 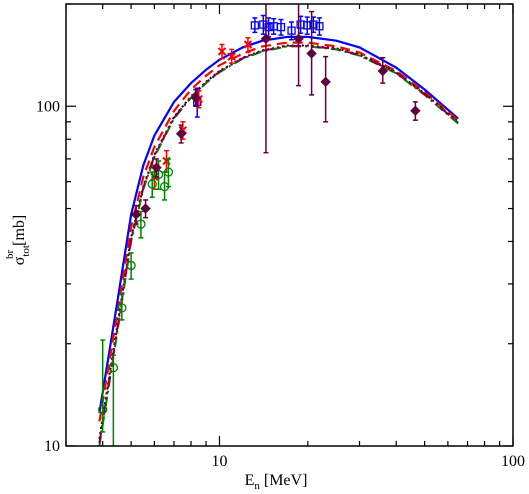 What do you see at coordinates (19, 260) in the screenshot?
I see `y-axis-label-main: σ` at bounding box center [19, 260].